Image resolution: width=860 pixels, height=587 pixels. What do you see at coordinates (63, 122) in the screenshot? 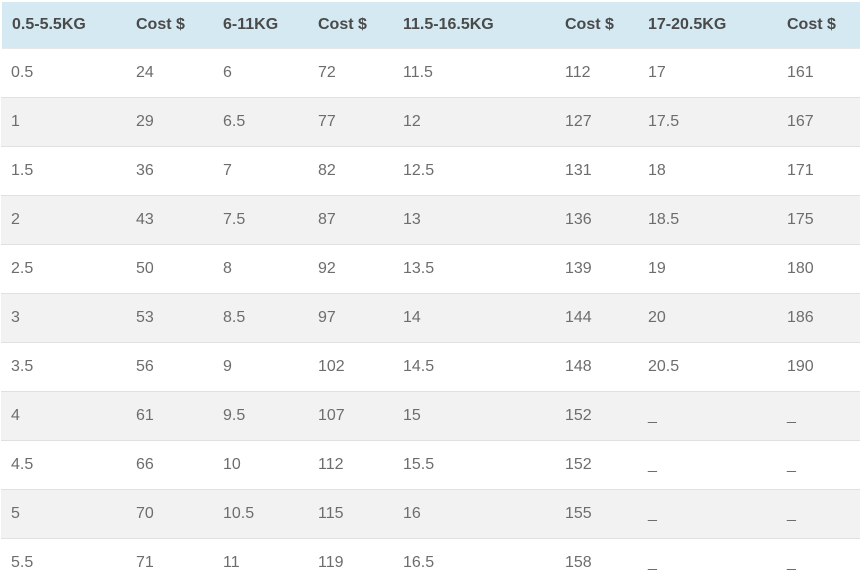
I see `table-cell: 1` at bounding box center [63, 122].